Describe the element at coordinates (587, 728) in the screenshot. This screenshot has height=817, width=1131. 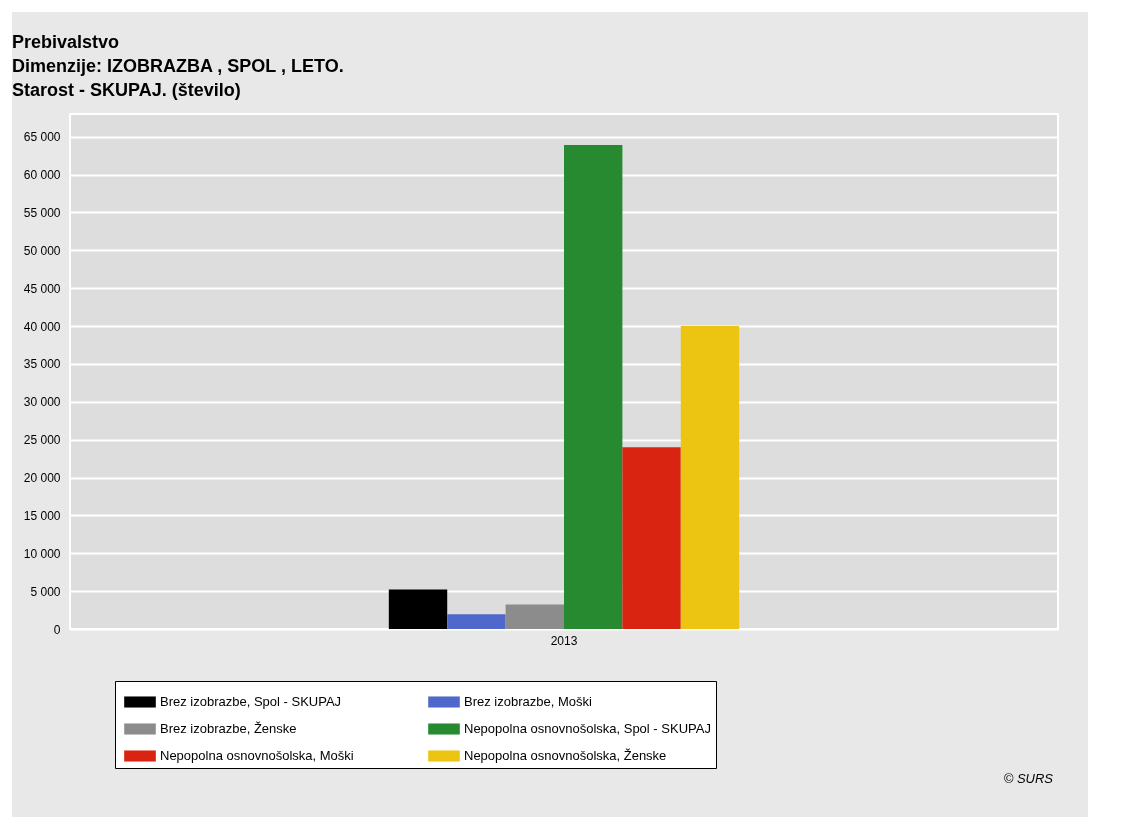
I see `legend-label: Nepopolna osnovnošolska, Spol - SKUPAJ` at that location.